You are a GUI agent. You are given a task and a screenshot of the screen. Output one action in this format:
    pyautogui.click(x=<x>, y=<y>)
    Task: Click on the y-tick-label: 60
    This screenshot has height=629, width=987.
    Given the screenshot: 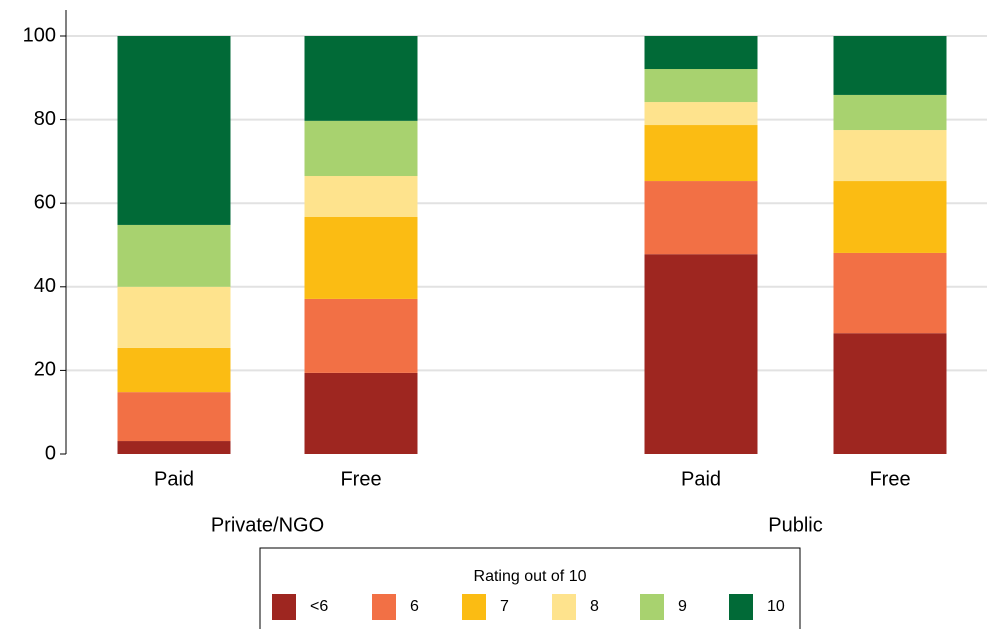 What is the action you would take?
    pyautogui.click(x=45, y=202)
    